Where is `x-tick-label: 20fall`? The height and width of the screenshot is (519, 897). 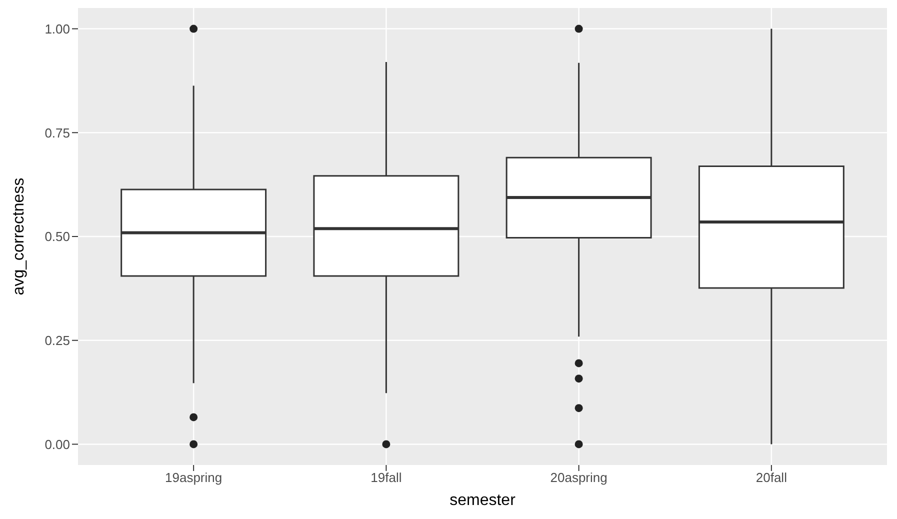
x-tick-label: 20fall is located at coordinates (772, 478).